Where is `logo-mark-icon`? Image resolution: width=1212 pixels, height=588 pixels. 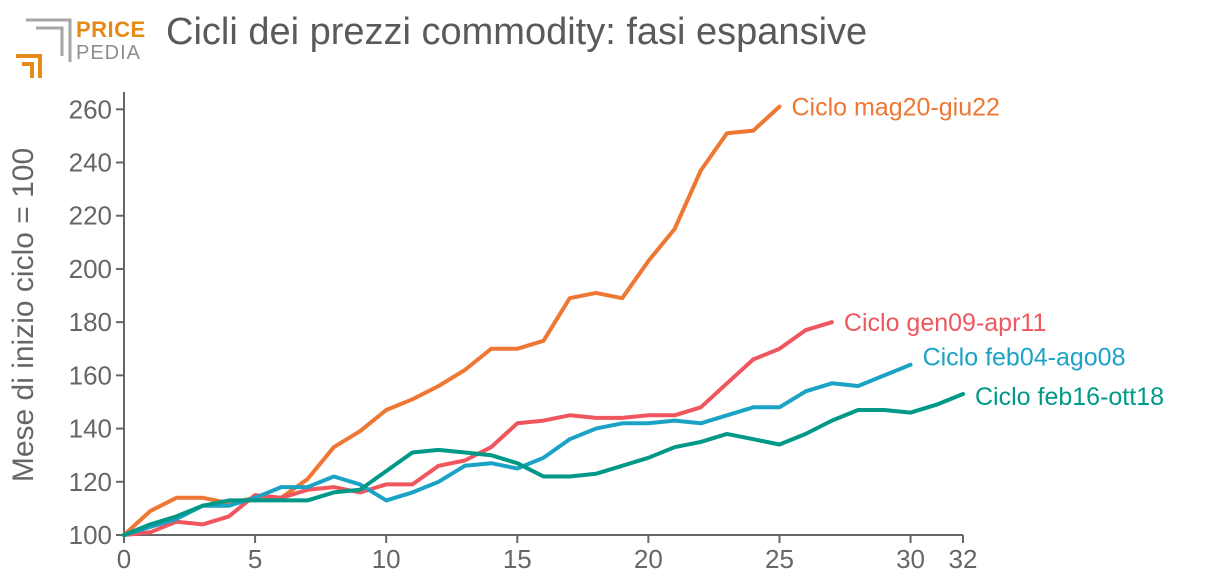 logo-mark-icon is located at coordinates (44, 48).